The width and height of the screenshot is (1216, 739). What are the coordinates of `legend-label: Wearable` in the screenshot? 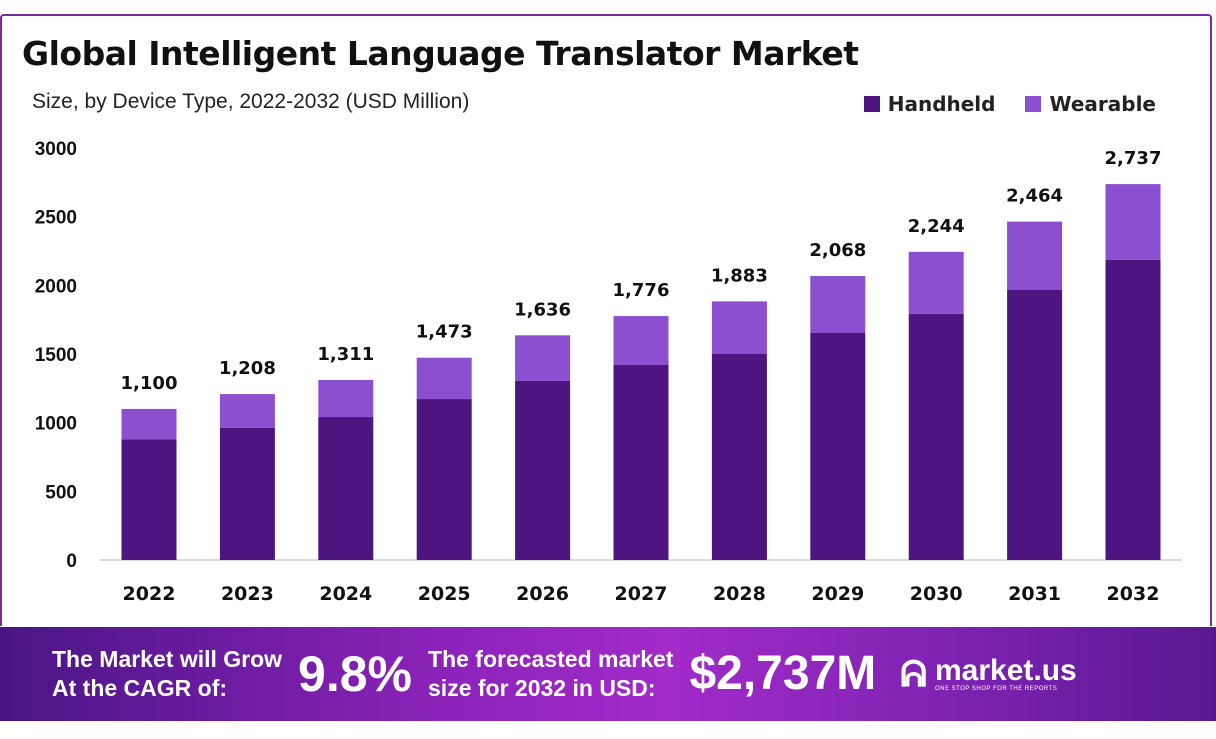 It's located at (1102, 104).